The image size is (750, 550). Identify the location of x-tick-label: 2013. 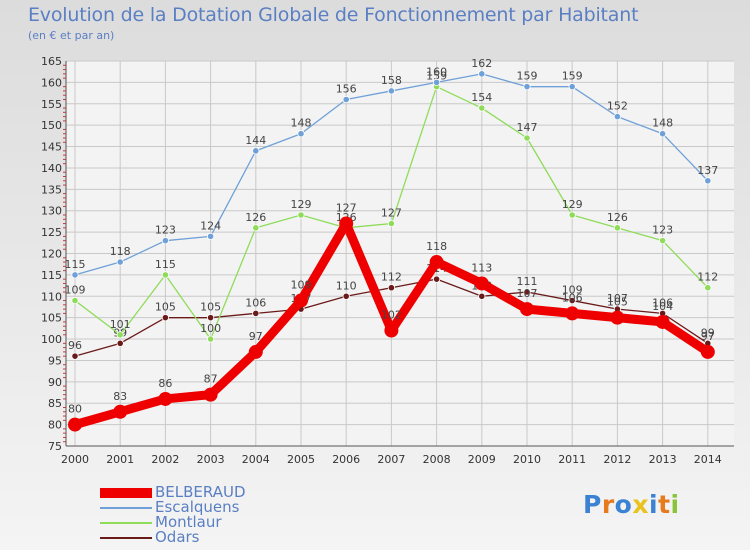
(663, 459).